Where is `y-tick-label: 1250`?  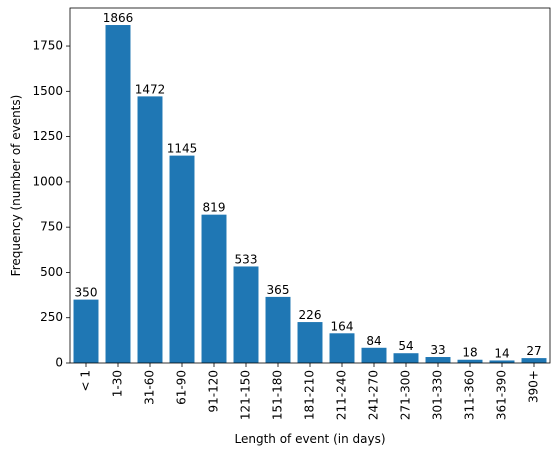 y-tick-label: 1250 is located at coordinates (47, 136).